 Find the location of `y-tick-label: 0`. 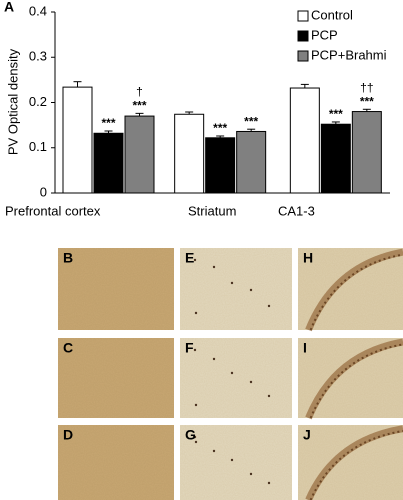

y-tick-label: 0 is located at coordinates (43, 191).